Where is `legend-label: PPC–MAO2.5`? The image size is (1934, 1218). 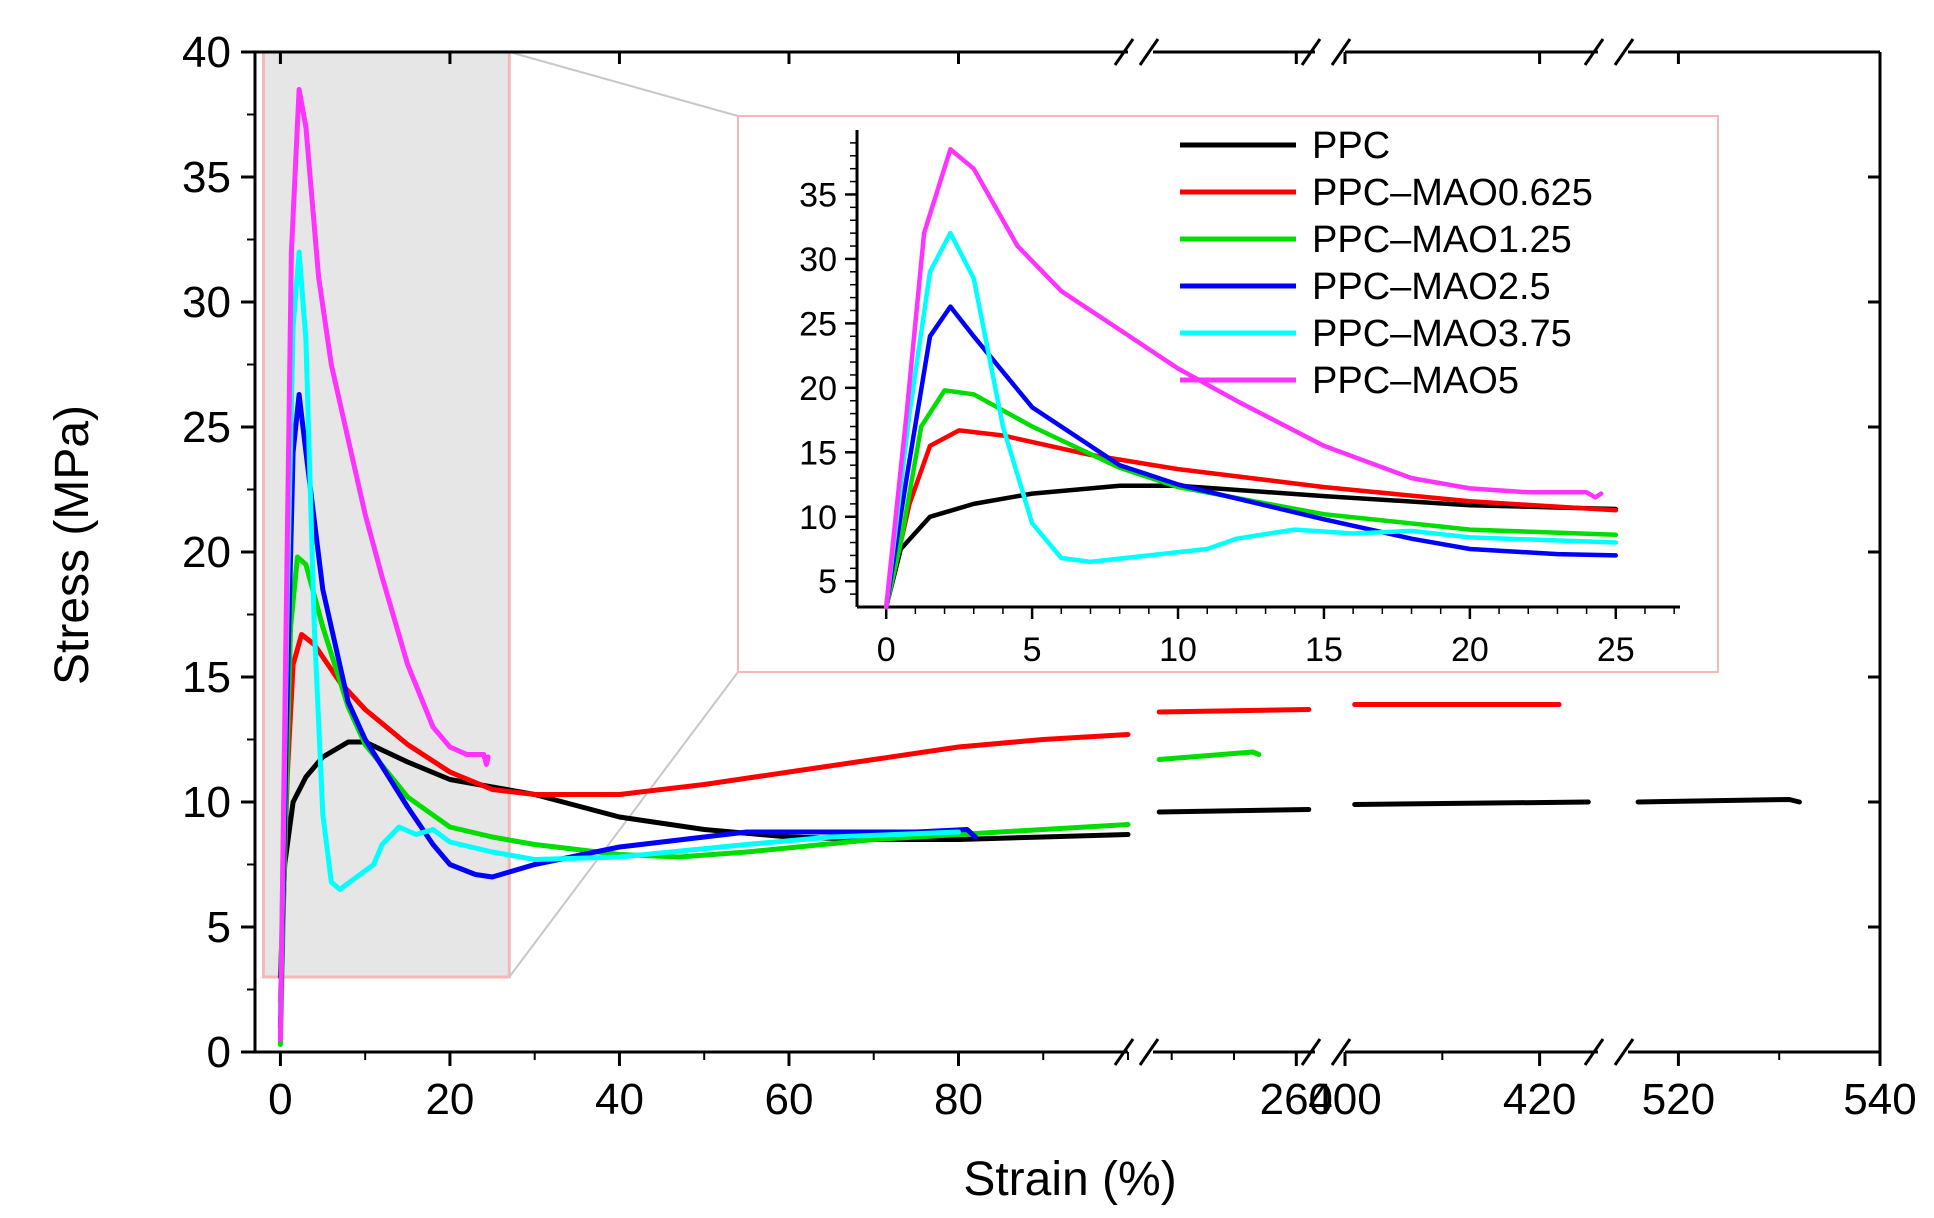
legend-label: PPC–MAO2.5 is located at coordinates (1431, 287).